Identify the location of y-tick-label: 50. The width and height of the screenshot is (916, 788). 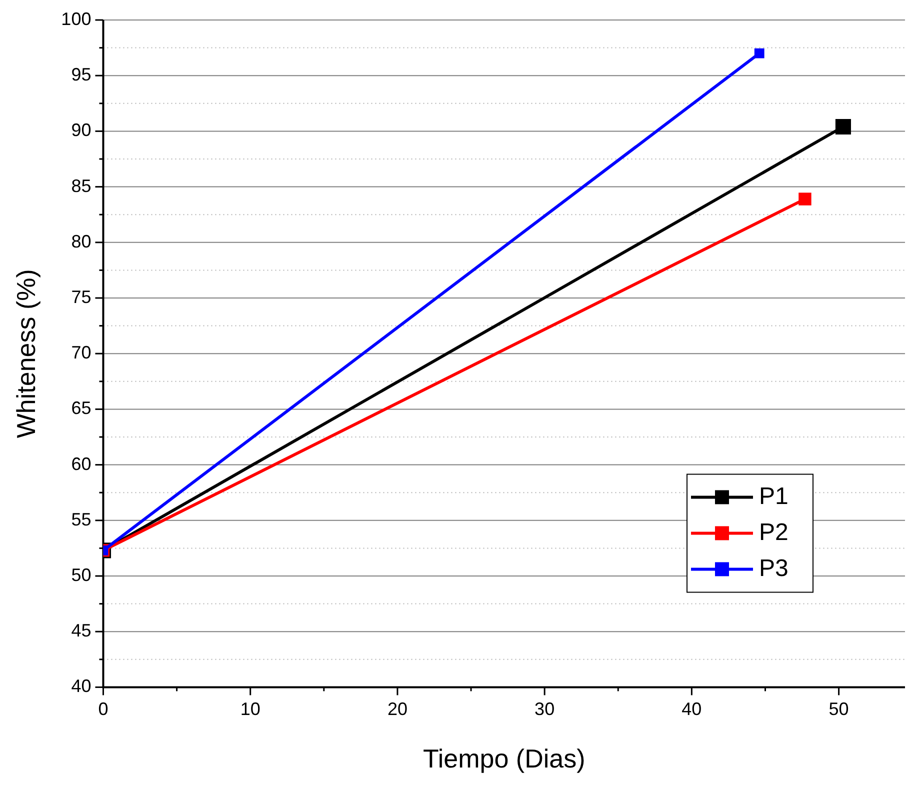
(81, 574).